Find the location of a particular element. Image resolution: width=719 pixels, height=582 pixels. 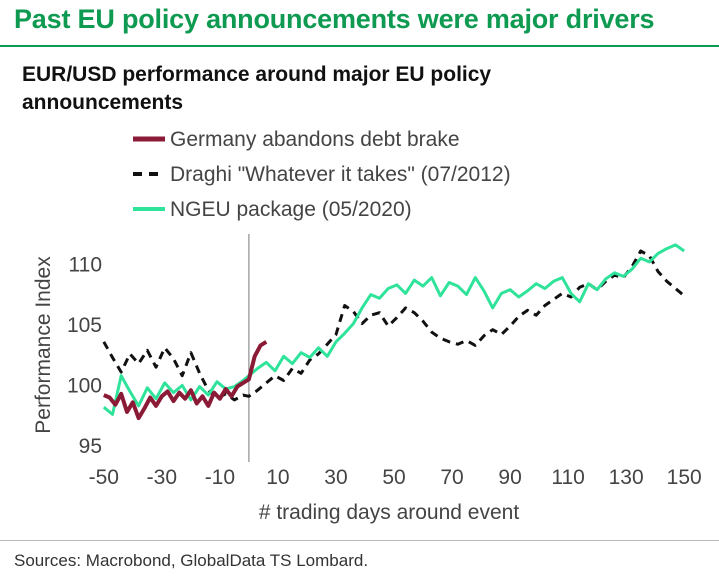

series-line-germany is located at coordinates (185, 380).